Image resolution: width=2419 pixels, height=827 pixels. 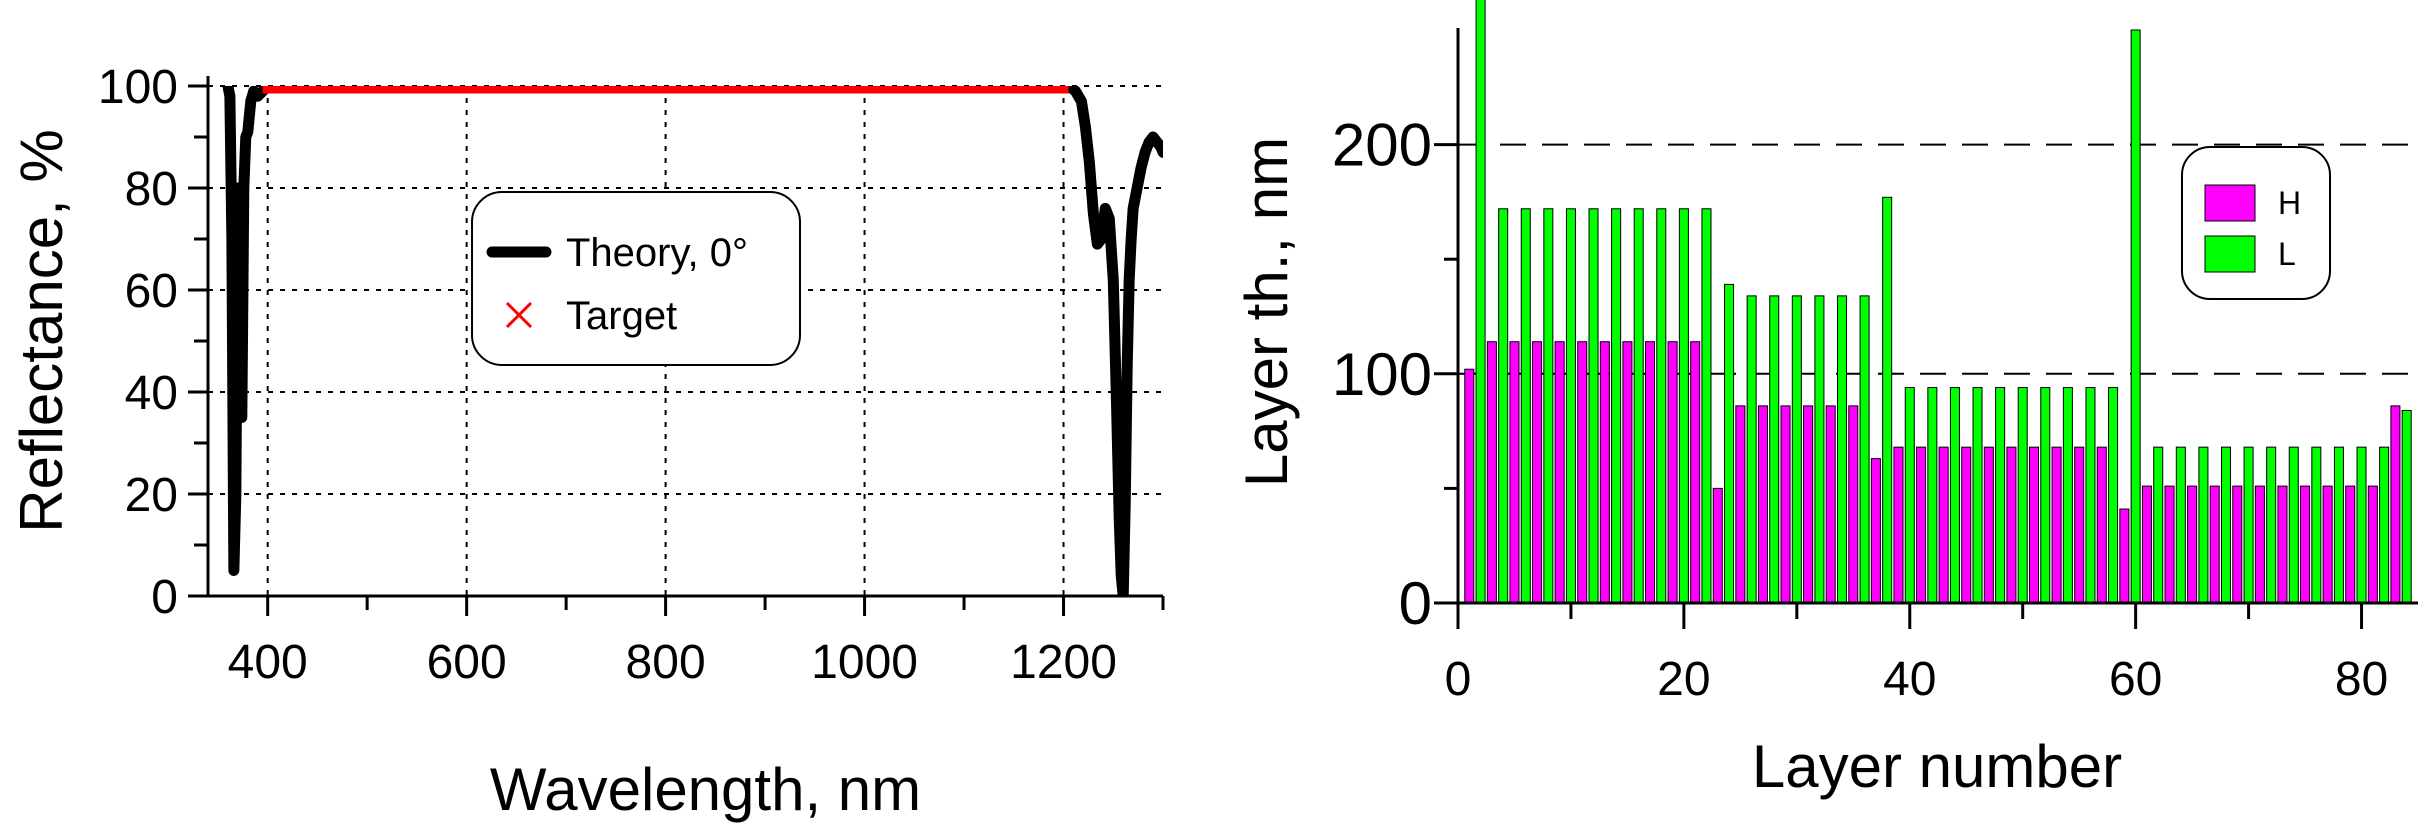 I want to click on legend-theory-label: Theory, 0°, so click(x=657, y=253).